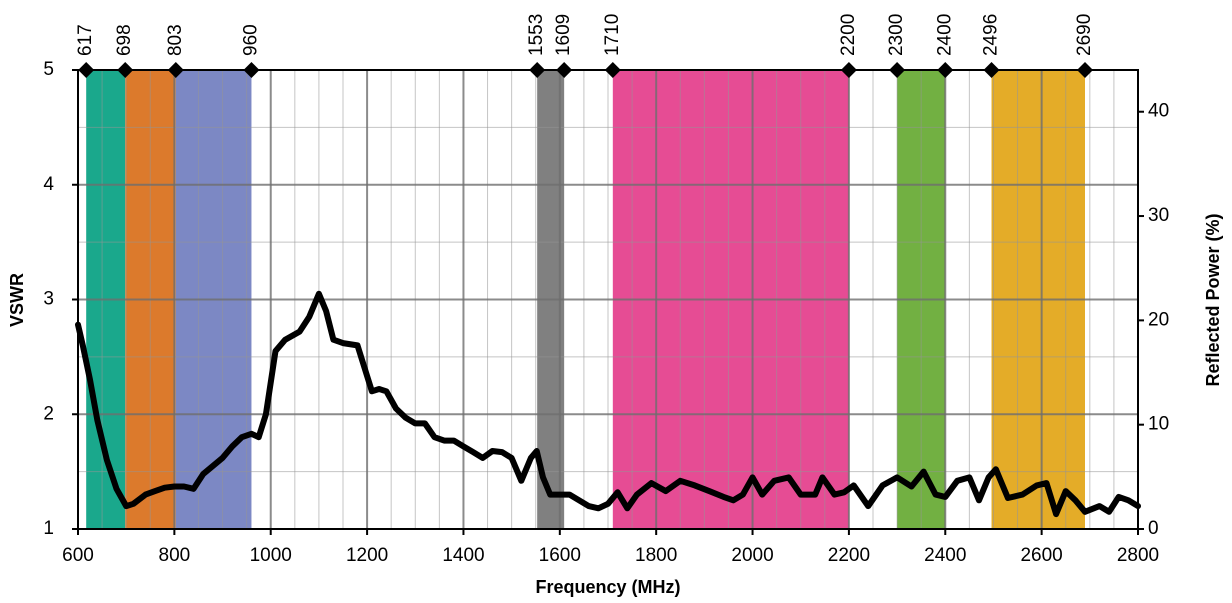  I want to click on band-edge-label: 2690, so click(1084, 35).